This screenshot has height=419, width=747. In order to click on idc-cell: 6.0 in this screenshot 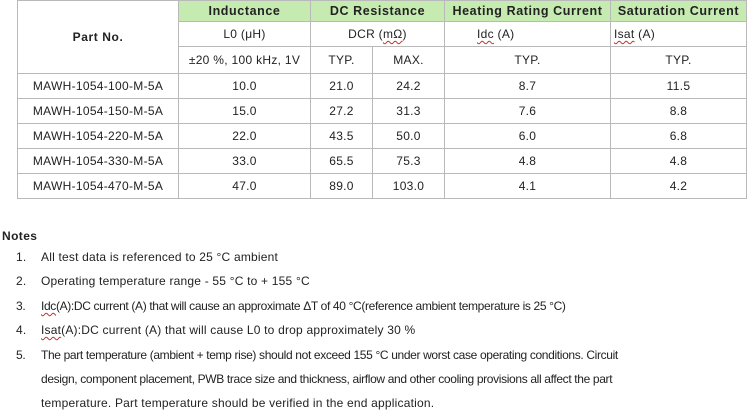, I will do `click(527, 136)`.